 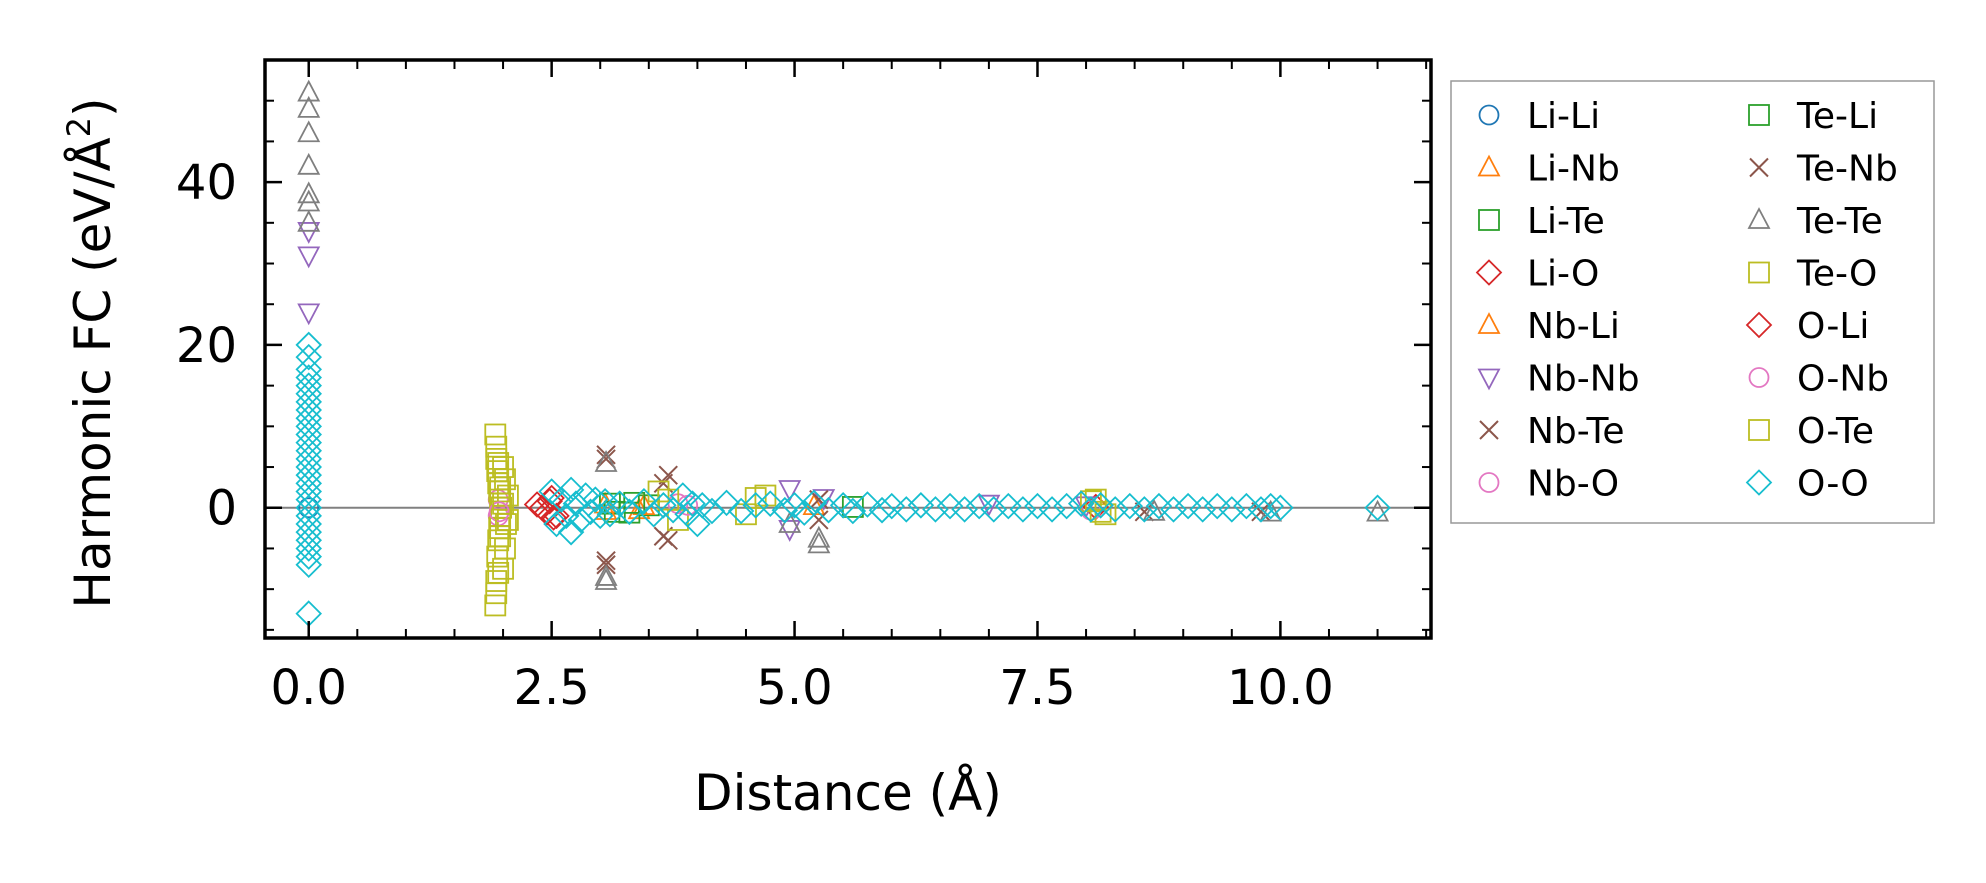 I want to click on legend-item: Li-O, so click(x=1537, y=274).